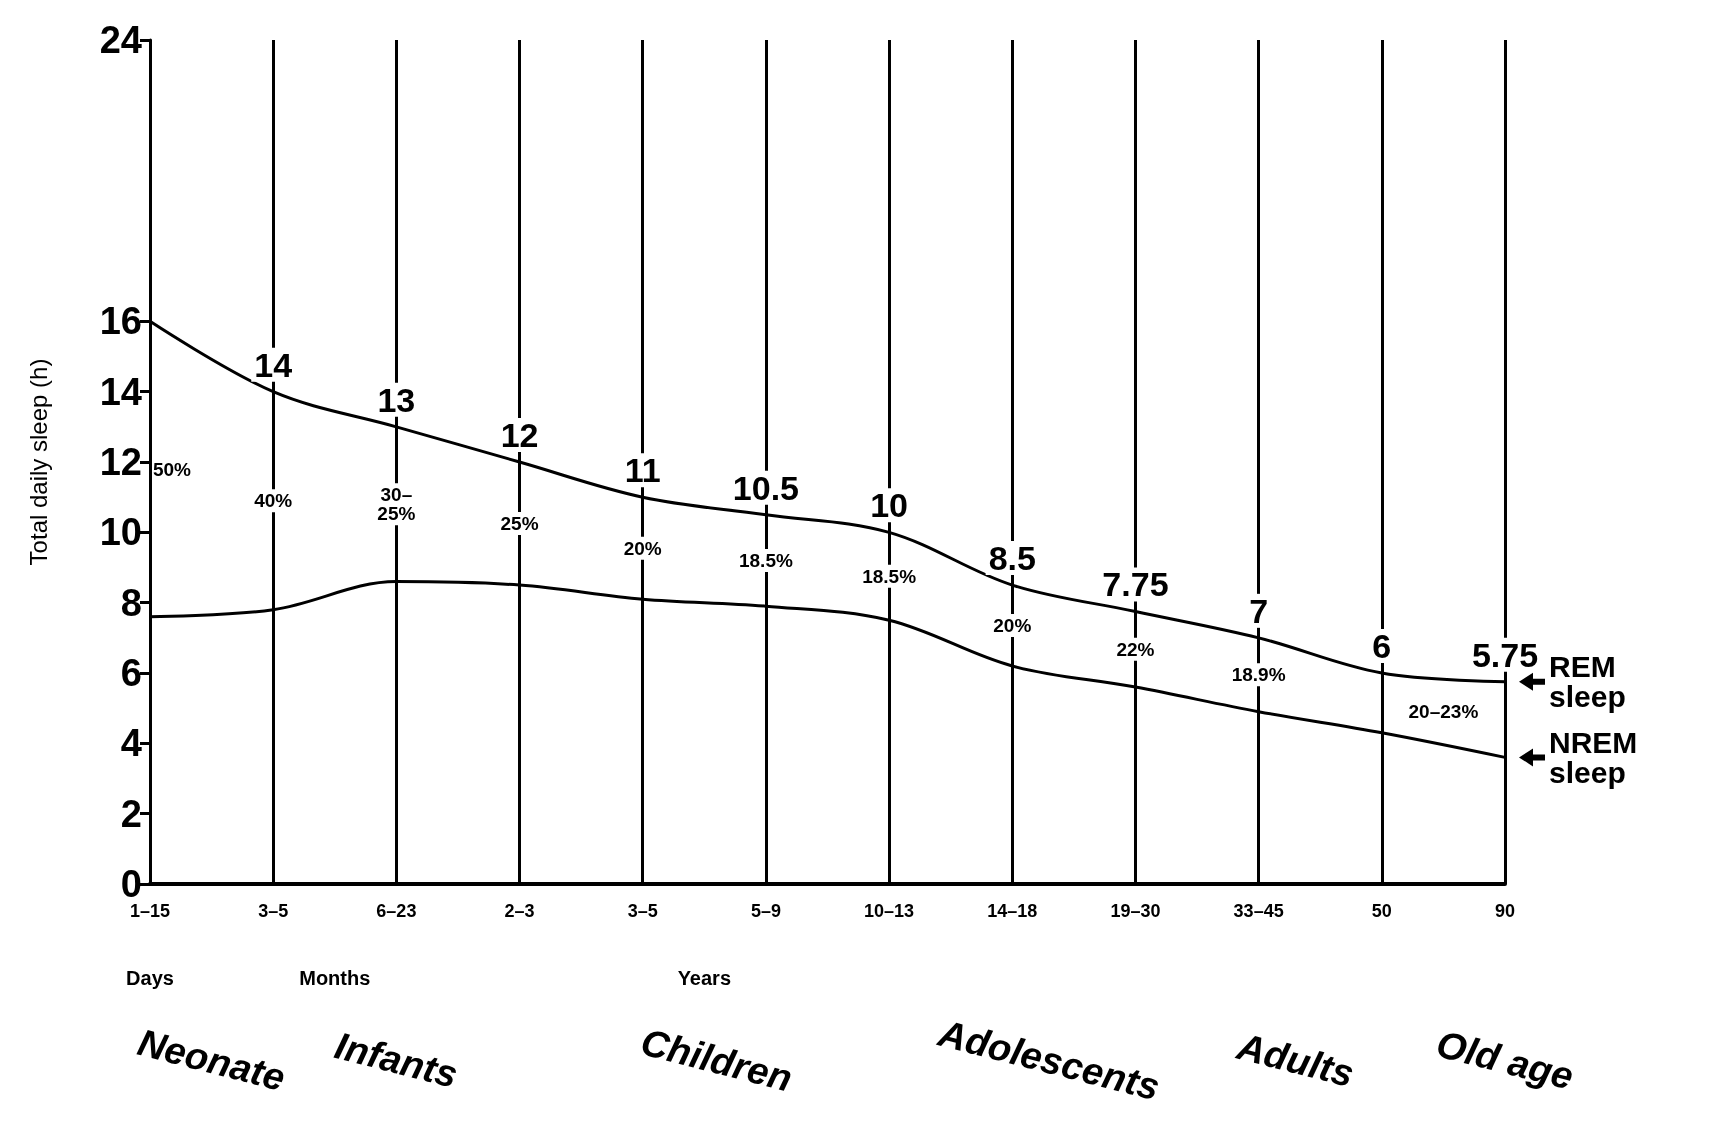 This screenshot has height=1134, width=1715. What do you see at coordinates (1505, 1060) in the screenshot?
I see `text: Old age` at bounding box center [1505, 1060].